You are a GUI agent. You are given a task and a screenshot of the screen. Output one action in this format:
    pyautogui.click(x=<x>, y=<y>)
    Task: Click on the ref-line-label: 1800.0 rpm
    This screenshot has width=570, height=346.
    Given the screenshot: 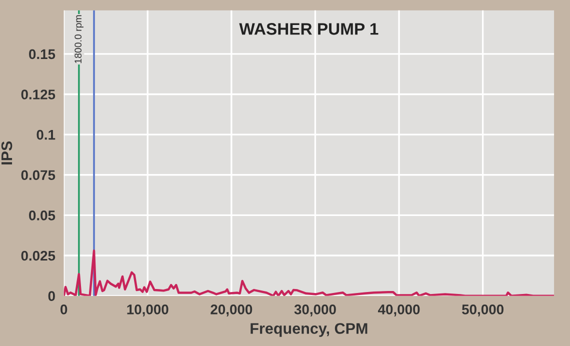 What is the action you would take?
    pyautogui.click(x=79, y=39)
    